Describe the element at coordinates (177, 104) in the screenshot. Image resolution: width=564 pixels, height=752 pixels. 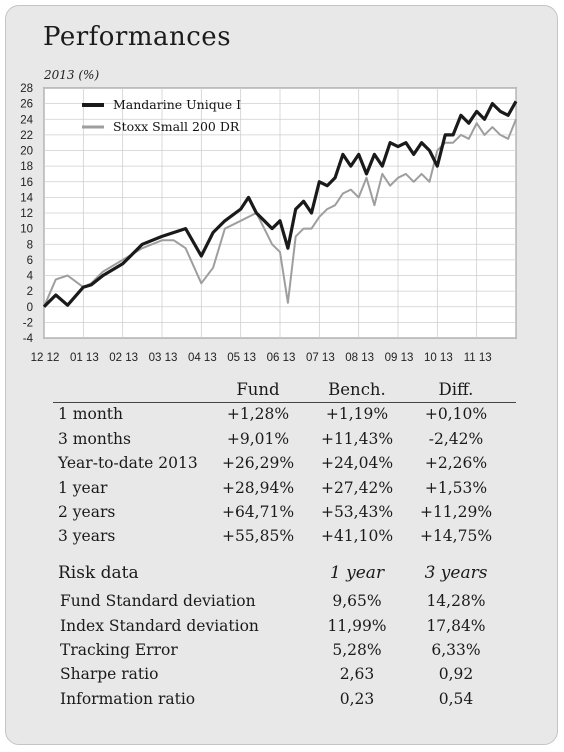
I see `legend-label: Mandarine Unique I` at that location.